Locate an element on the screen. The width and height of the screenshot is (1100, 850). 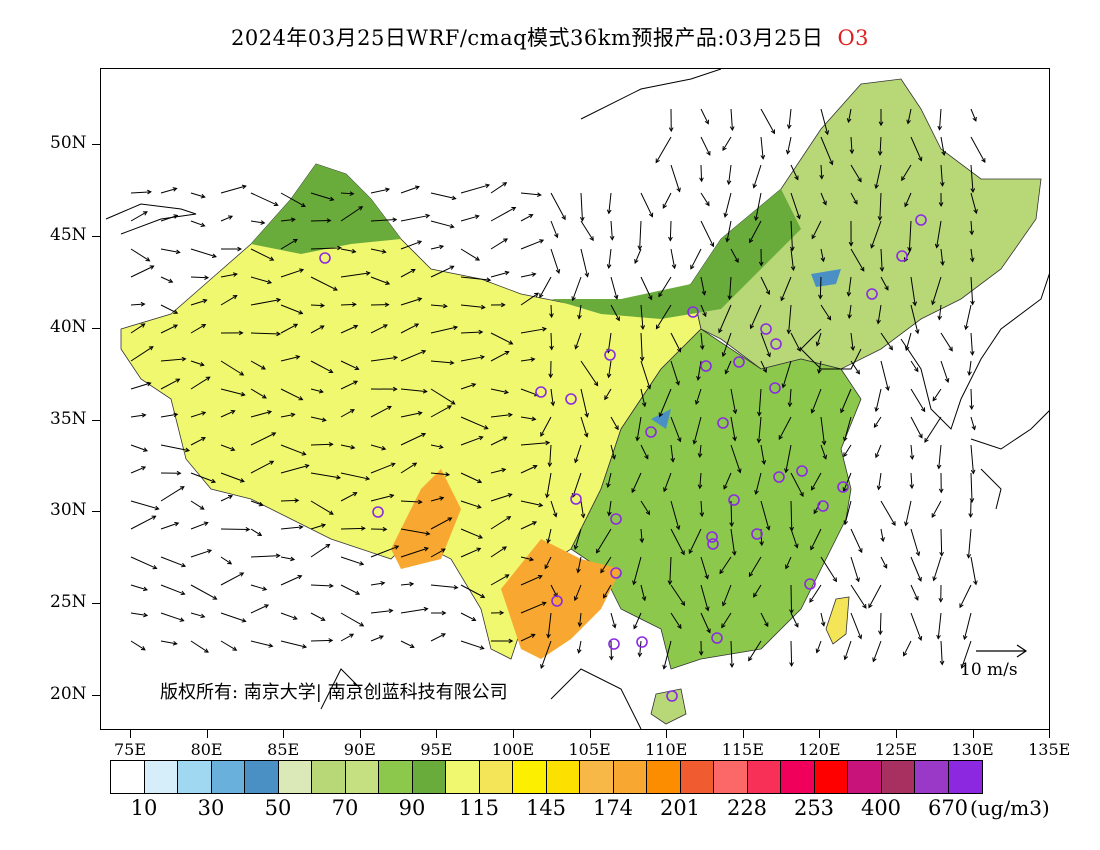
field-tibet-high is located at coordinates (426, 519).